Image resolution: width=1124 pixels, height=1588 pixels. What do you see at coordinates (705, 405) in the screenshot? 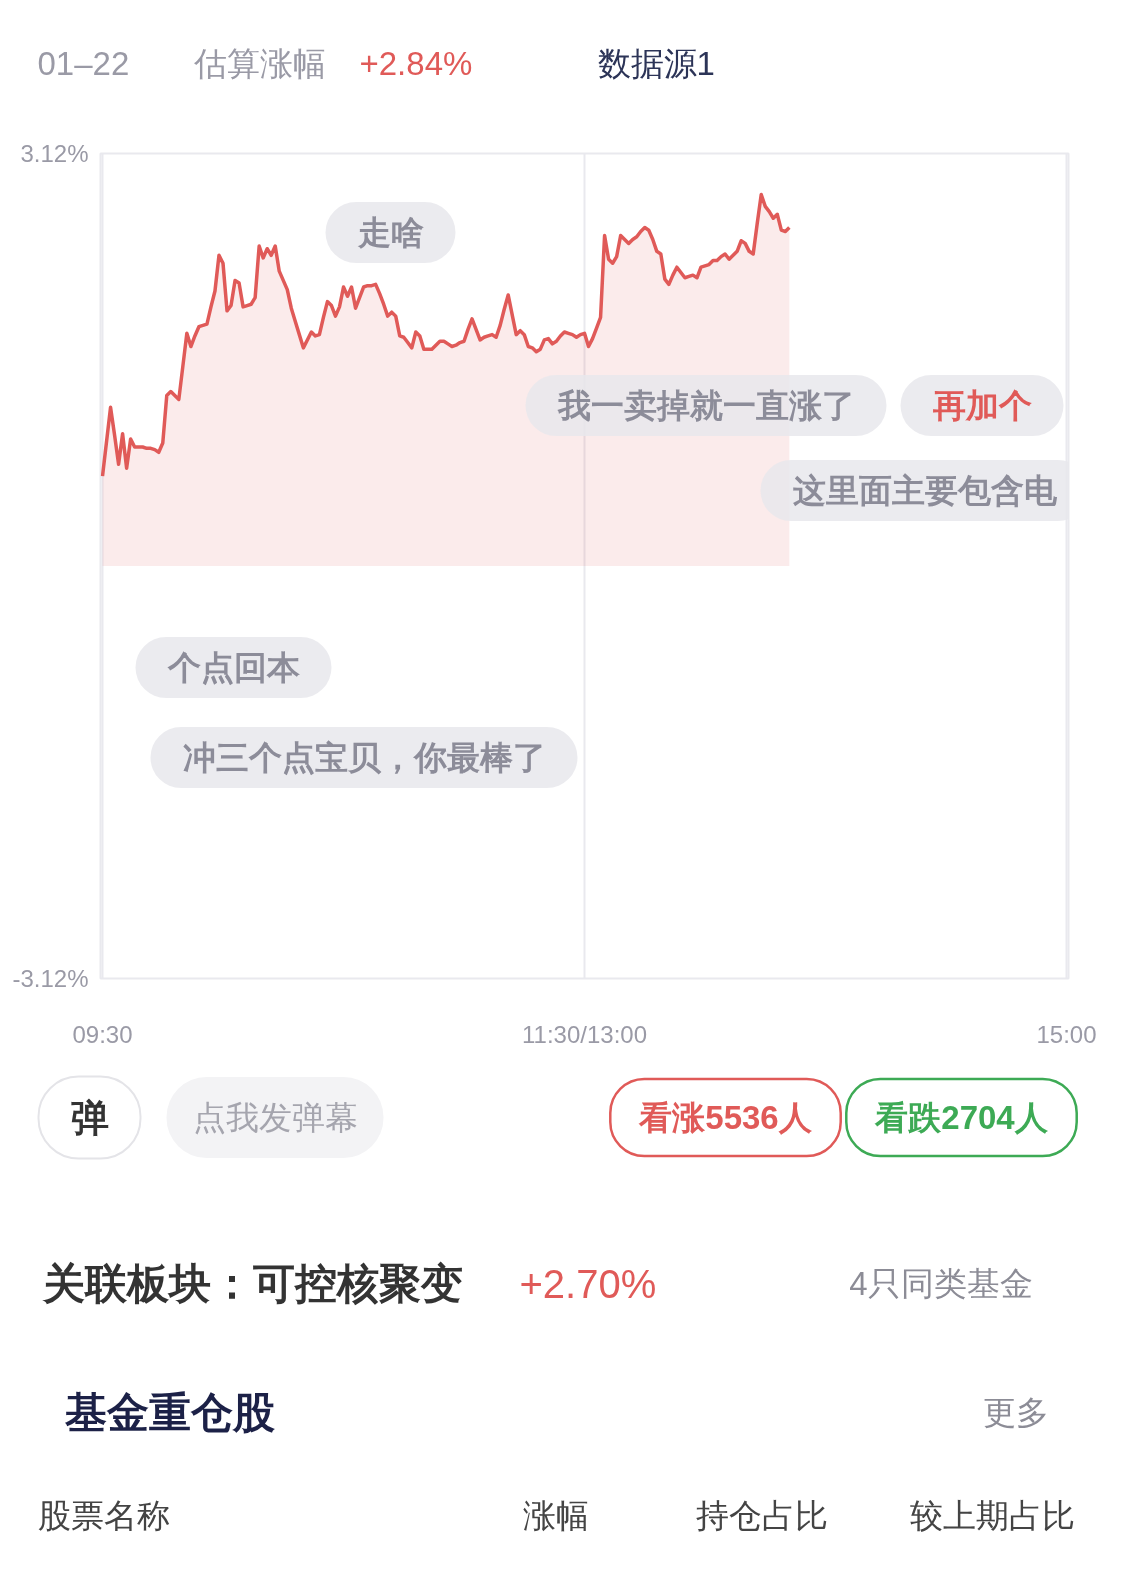
I see `annotation: 我一卖掉就一直涨了` at bounding box center [705, 405].